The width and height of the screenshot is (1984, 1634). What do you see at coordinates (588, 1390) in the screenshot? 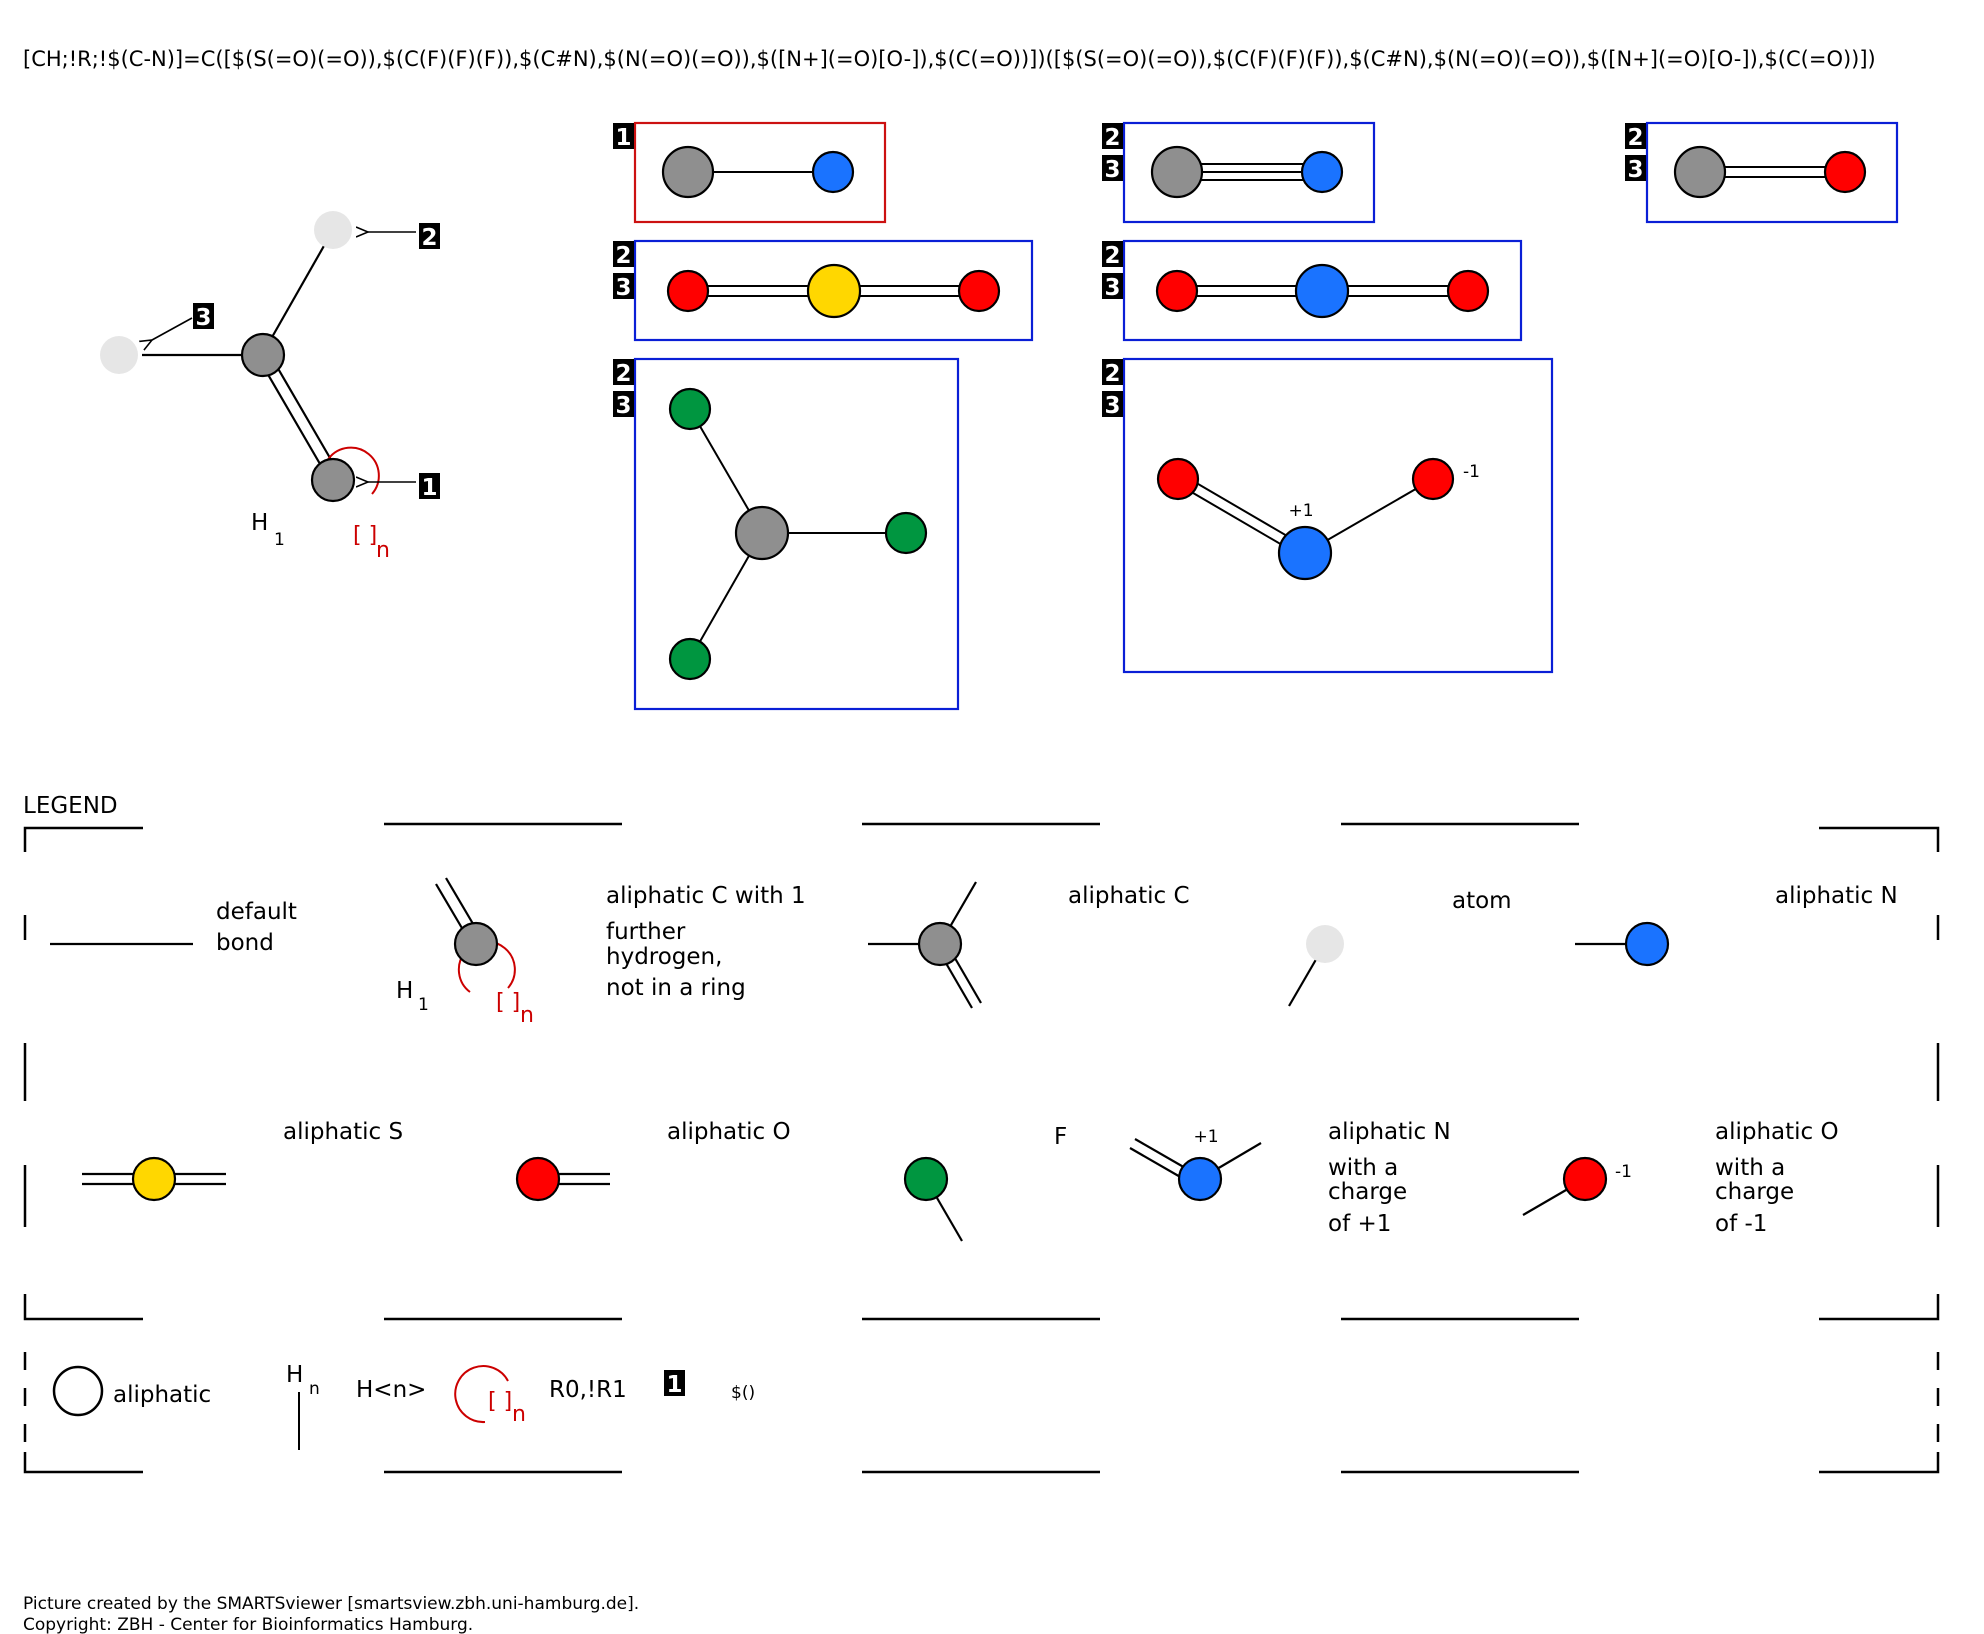
I see `svg-text: R0,!R1` at bounding box center [588, 1390].